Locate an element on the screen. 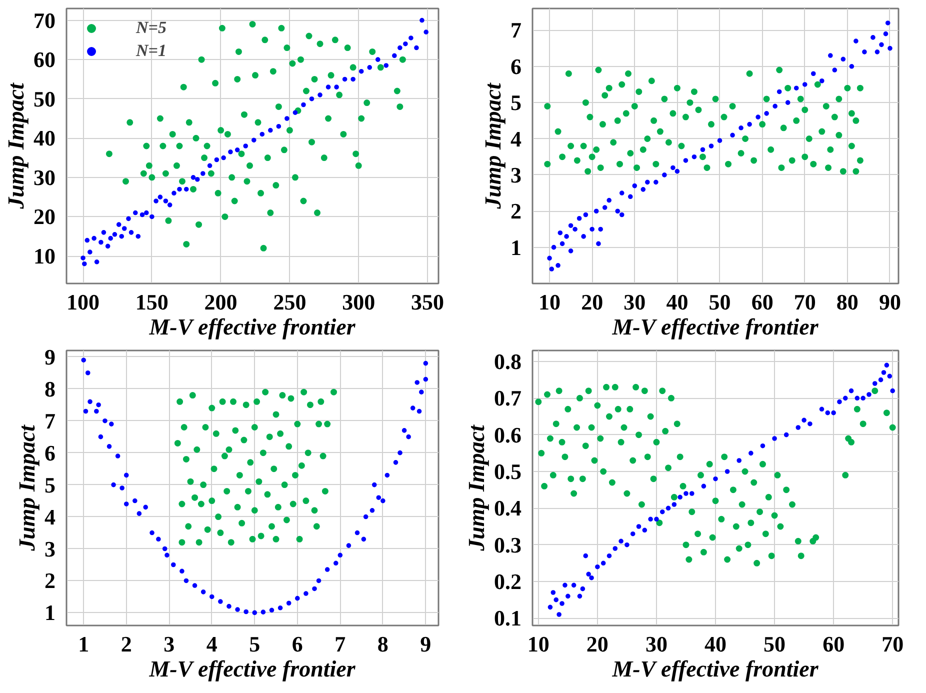 The image size is (926, 693). x-tick-label: 6 is located at coordinates (297, 644).